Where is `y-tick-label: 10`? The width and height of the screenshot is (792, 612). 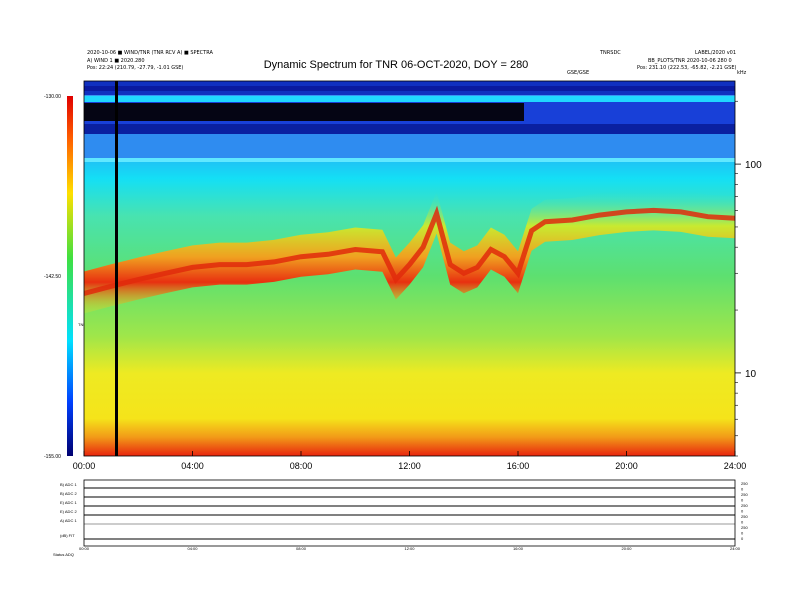 y-tick-label: 10 is located at coordinates (751, 374).